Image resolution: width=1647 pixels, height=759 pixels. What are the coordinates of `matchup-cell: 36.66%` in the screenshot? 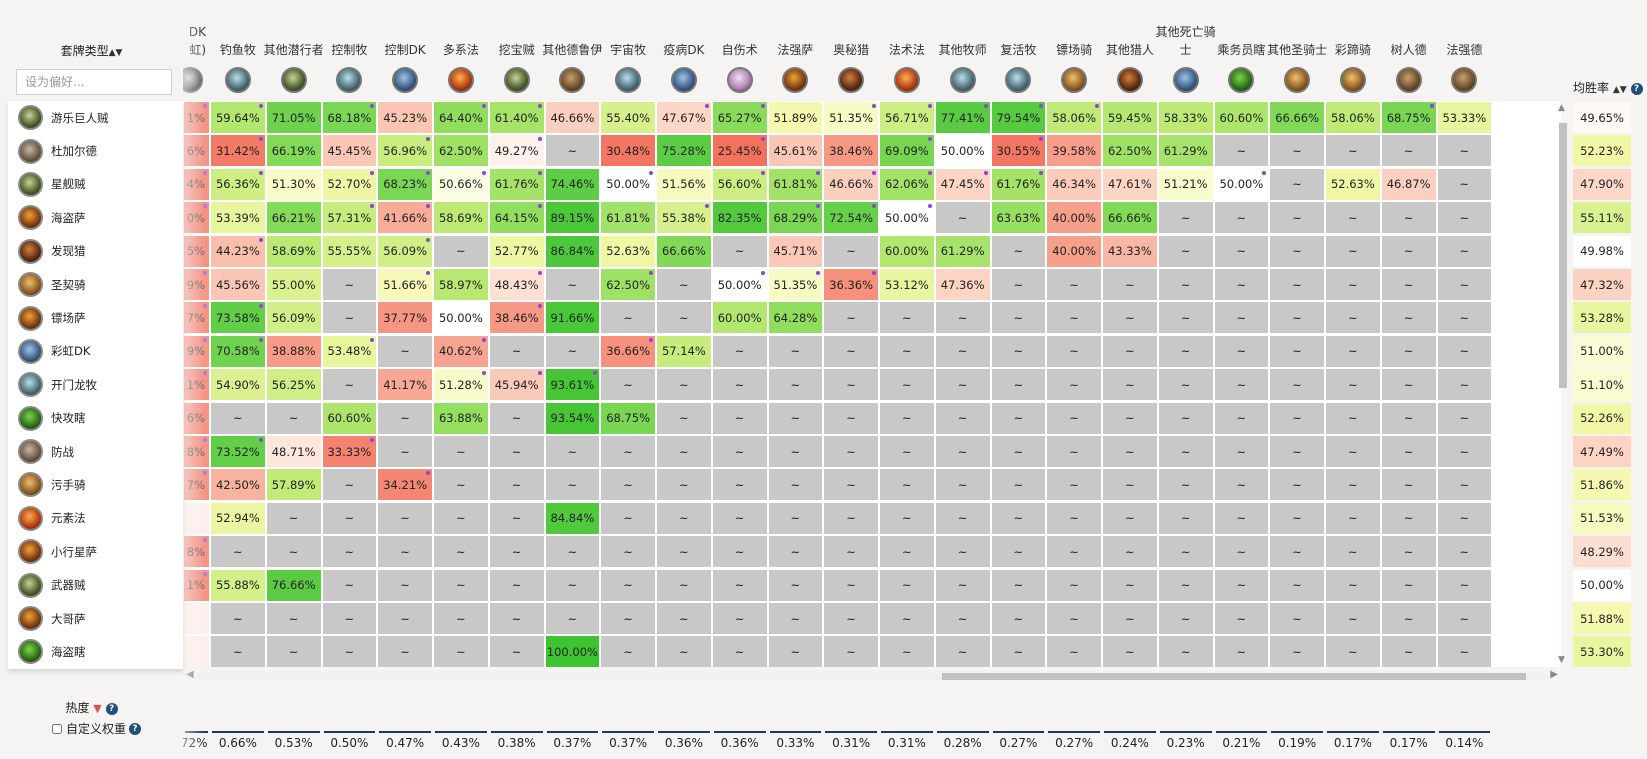 It's located at (628, 351).